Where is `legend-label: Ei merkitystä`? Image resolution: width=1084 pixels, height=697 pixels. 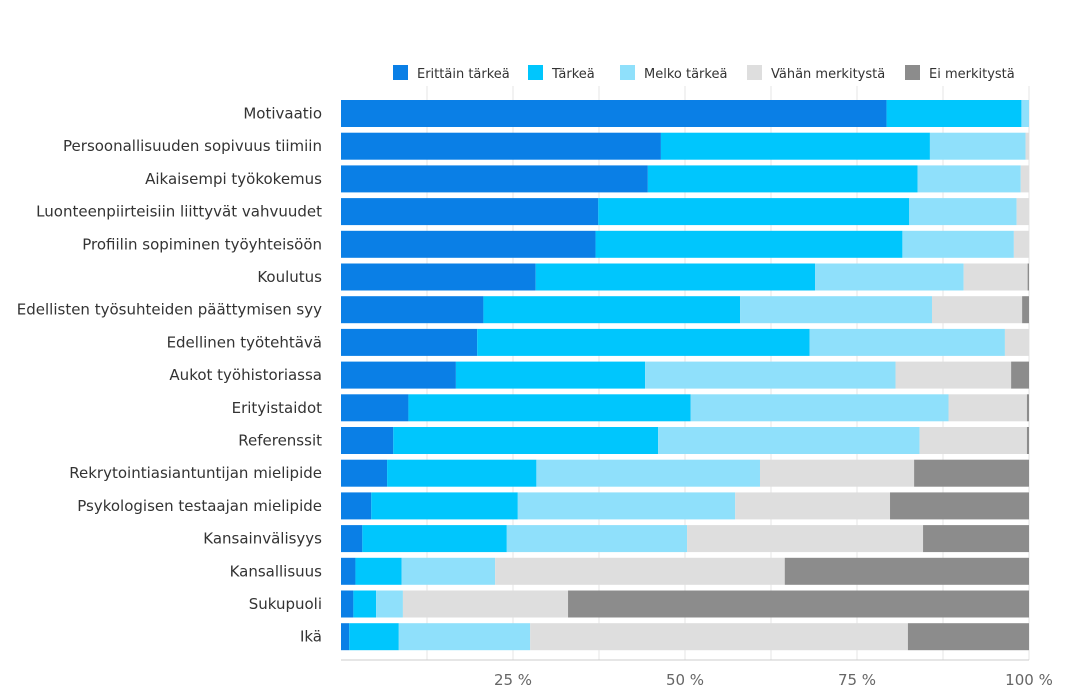 legend-label: Ei merkitystä is located at coordinates (972, 74).